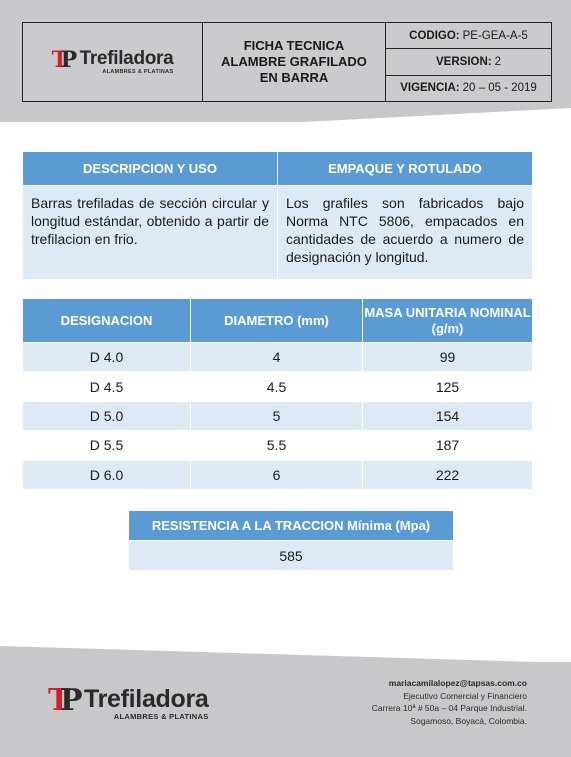 This screenshot has width=571, height=757. I want to click on vigencia-row: VIGENCIA: 20 – 05 - 2019, so click(468, 88).